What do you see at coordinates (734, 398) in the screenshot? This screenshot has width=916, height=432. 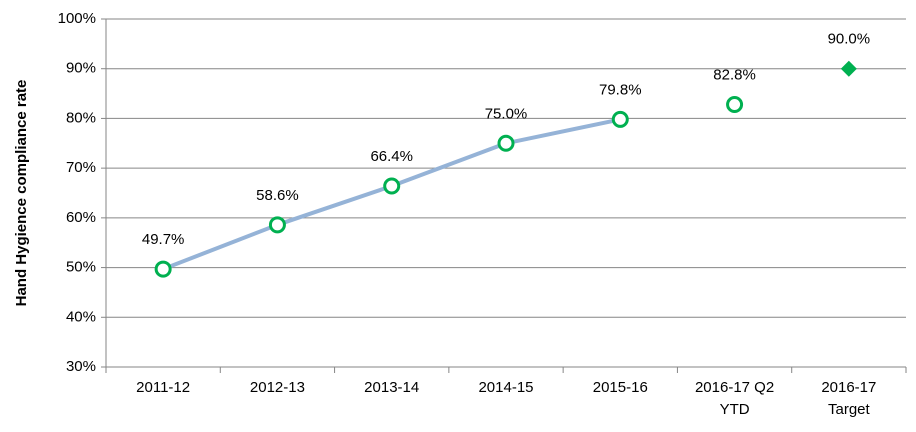 I see `x-tick-label: 2016-17 Q2 YTD` at bounding box center [734, 398].